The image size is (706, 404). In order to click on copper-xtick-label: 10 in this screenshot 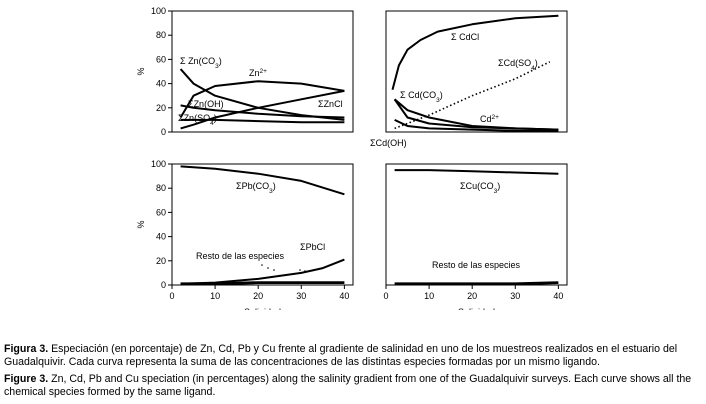, I will do `click(429, 296)`.